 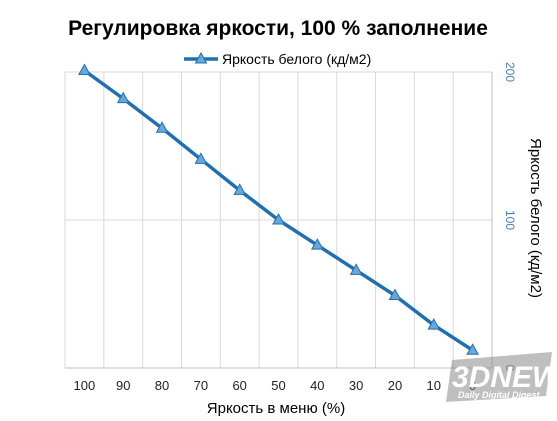 I want to click on legend: Яркость белого (кд/м2), so click(x=277, y=59).